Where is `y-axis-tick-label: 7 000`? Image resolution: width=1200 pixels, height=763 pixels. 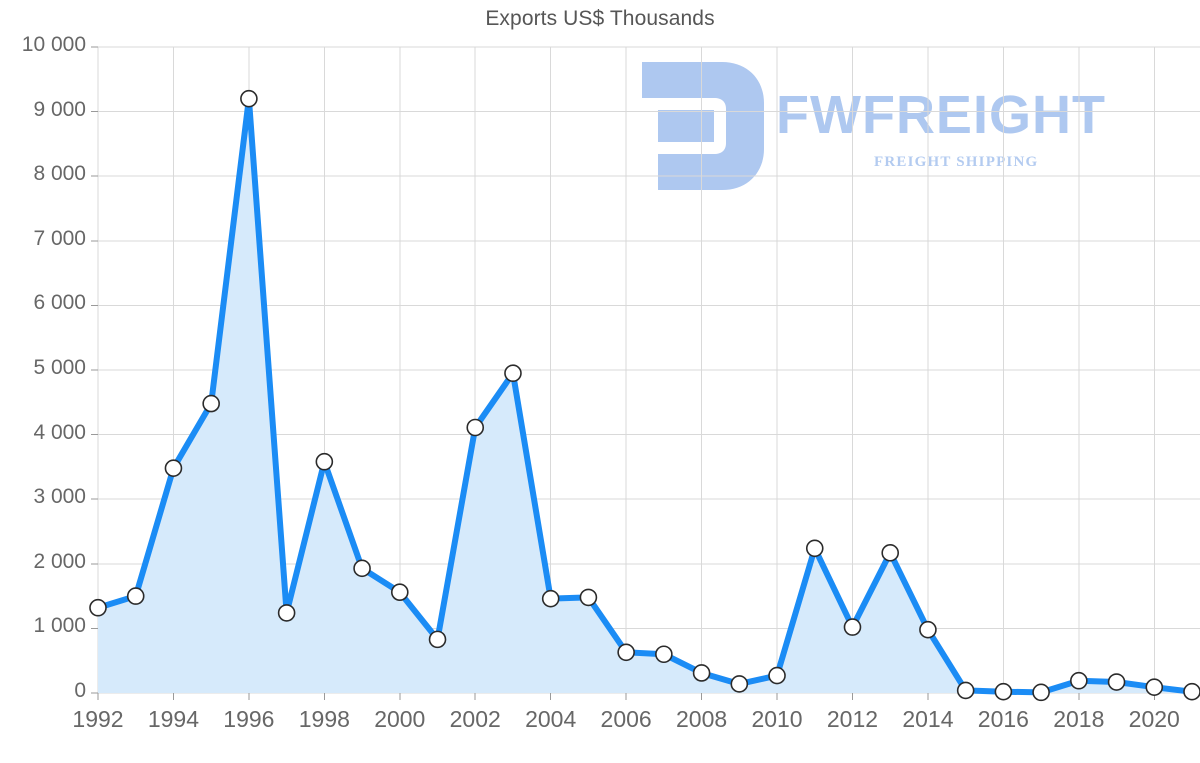 y-axis-tick-label: 7 000 is located at coordinates (59, 238).